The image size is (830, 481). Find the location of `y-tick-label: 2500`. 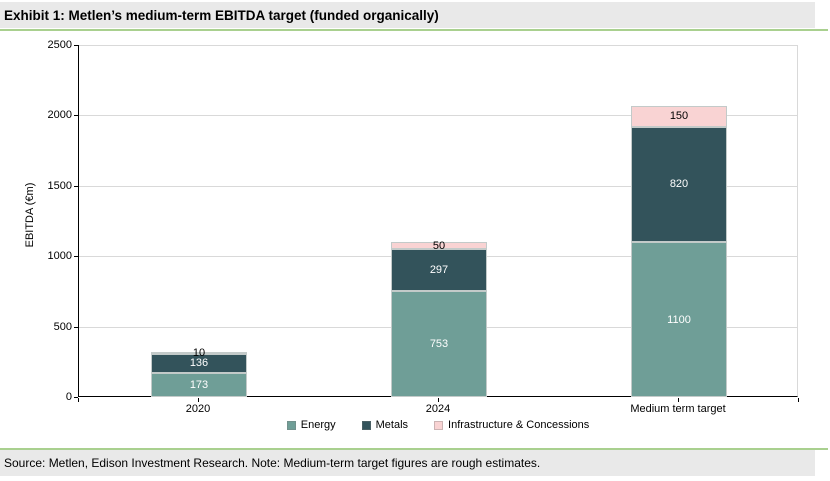

y-tick-label: 2500 is located at coordinates (59, 45).